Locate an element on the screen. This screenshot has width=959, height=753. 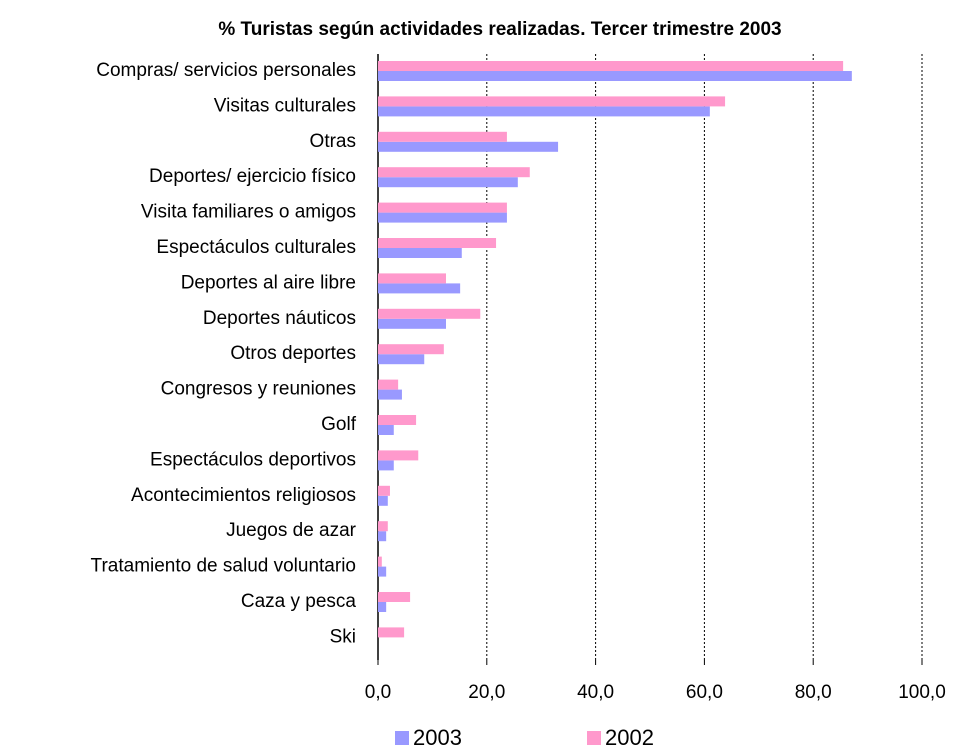
y-tick-label: Ski is located at coordinates (343, 636).